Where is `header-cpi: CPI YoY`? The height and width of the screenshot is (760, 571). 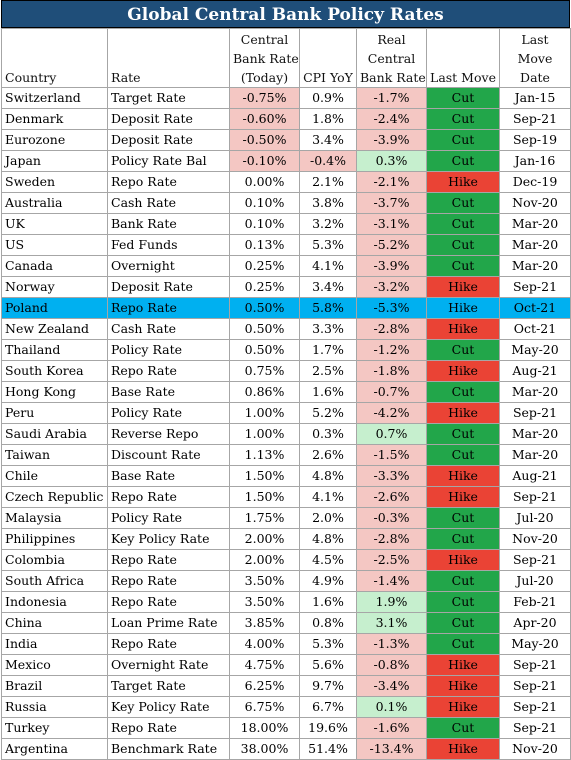 header-cpi: CPI YoY is located at coordinates (328, 58).